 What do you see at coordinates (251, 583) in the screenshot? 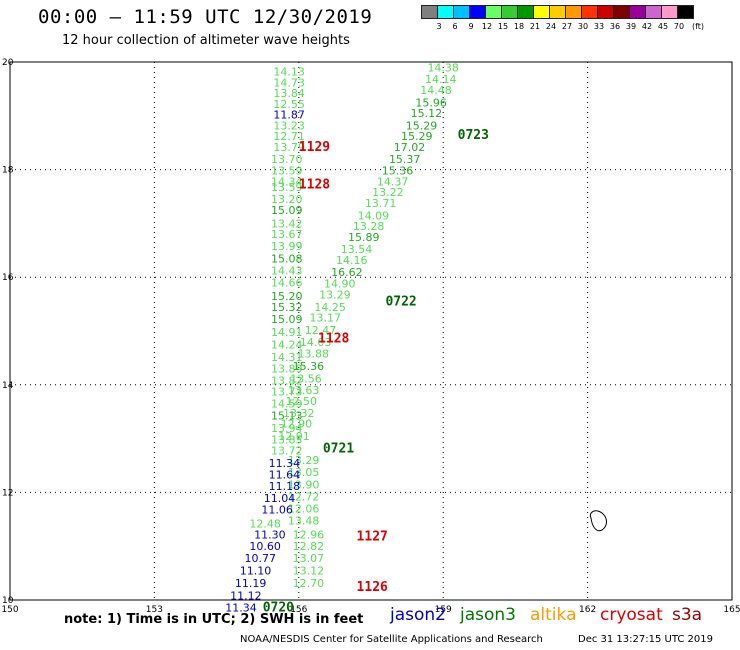
I see `data-point-label: 11.19` at bounding box center [251, 583].